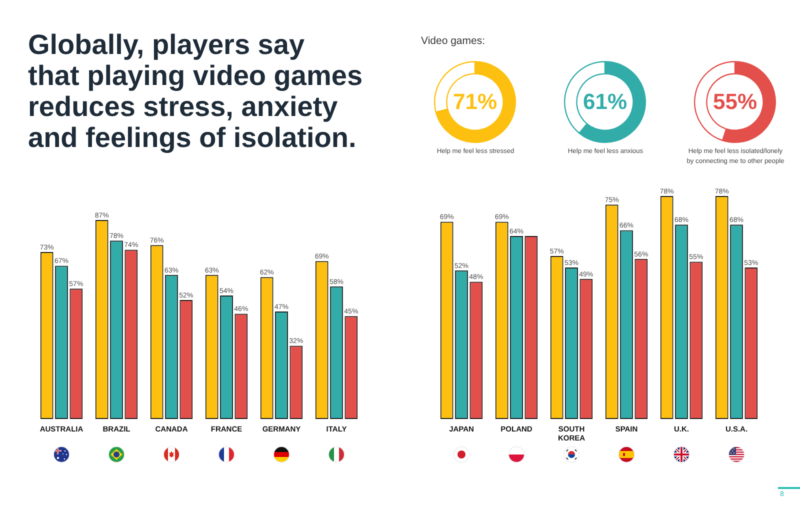 This screenshot has height=517, width=800. Describe the element at coordinates (196, 91) in the screenshot. I see `text: Globally, players say that playing video games reduces stress, anxiety and feelings of isolation.` at that location.